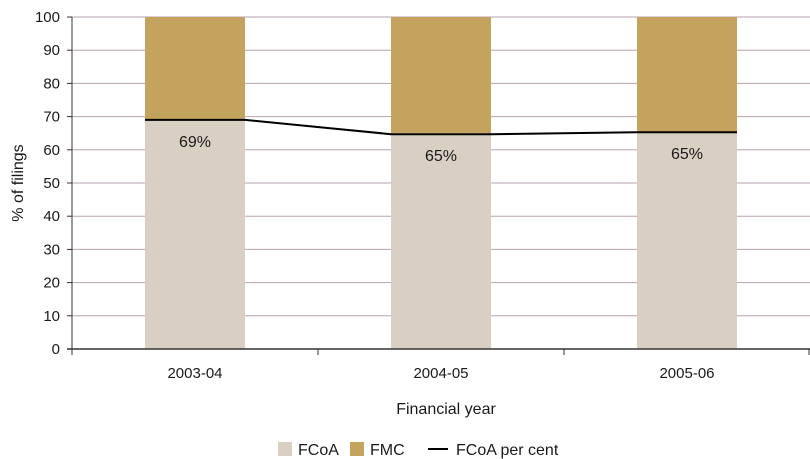 The image size is (810, 459). What do you see at coordinates (418, 450) in the screenshot?
I see `legend: FCoA FMC FCoA per cent` at bounding box center [418, 450].